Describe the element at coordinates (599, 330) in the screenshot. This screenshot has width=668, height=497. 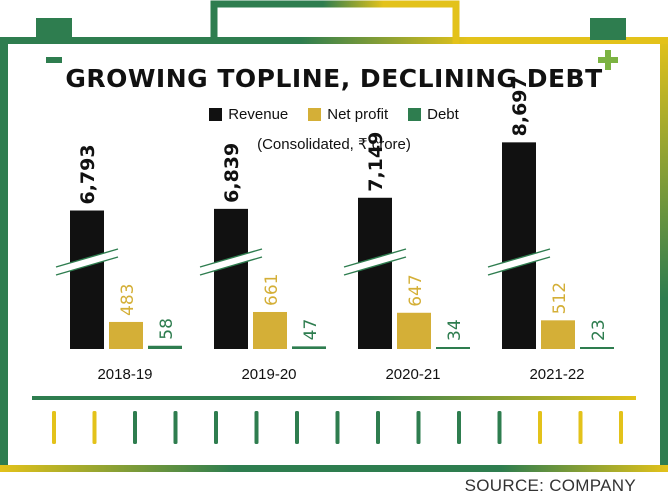
I see `data-label-debt-2021-22: 23` at that location.